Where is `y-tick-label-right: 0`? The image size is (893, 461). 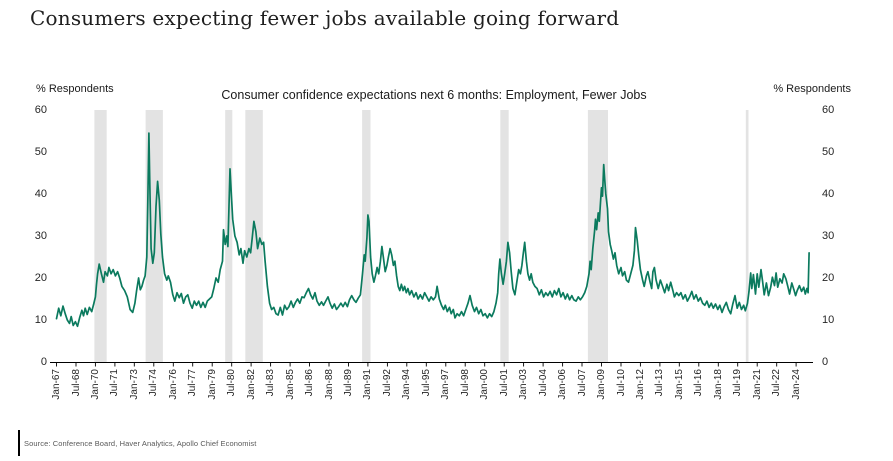 y-tick-label-right: 0 is located at coordinates (825, 361).